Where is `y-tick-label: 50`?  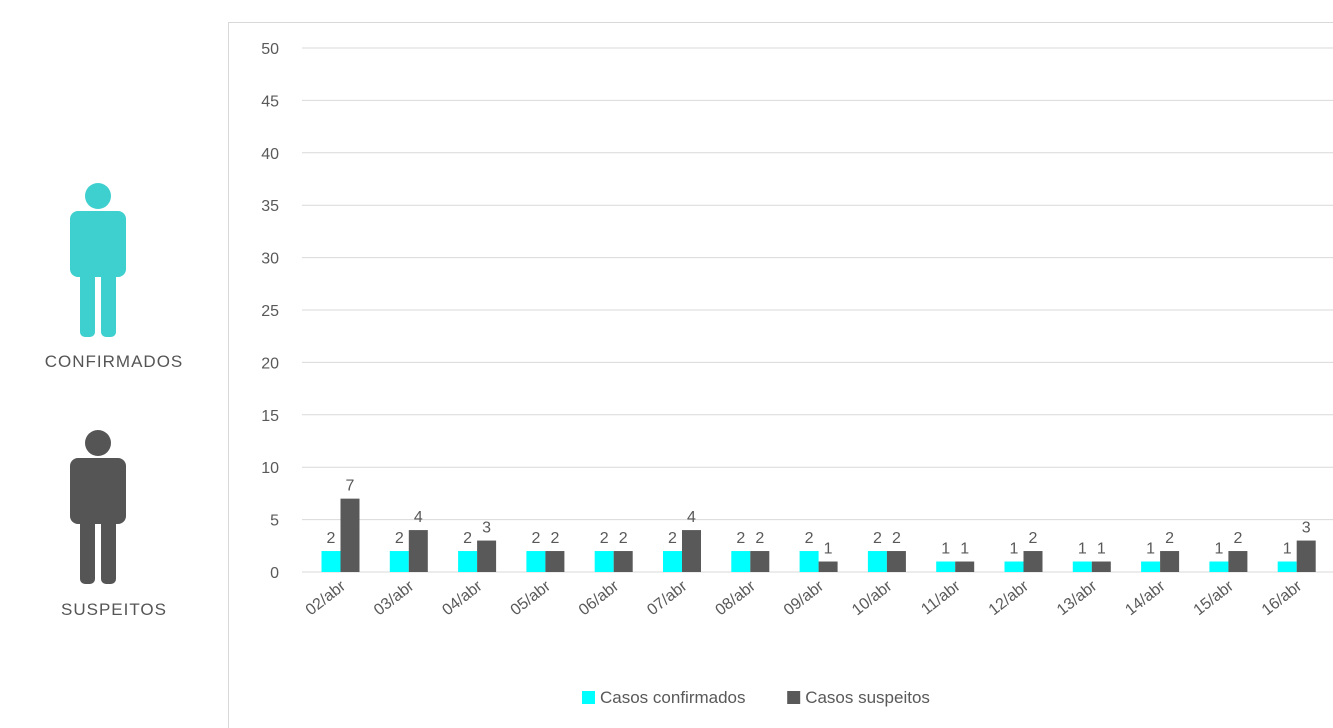 y-tick-label: 50 is located at coordinates (270, 49).